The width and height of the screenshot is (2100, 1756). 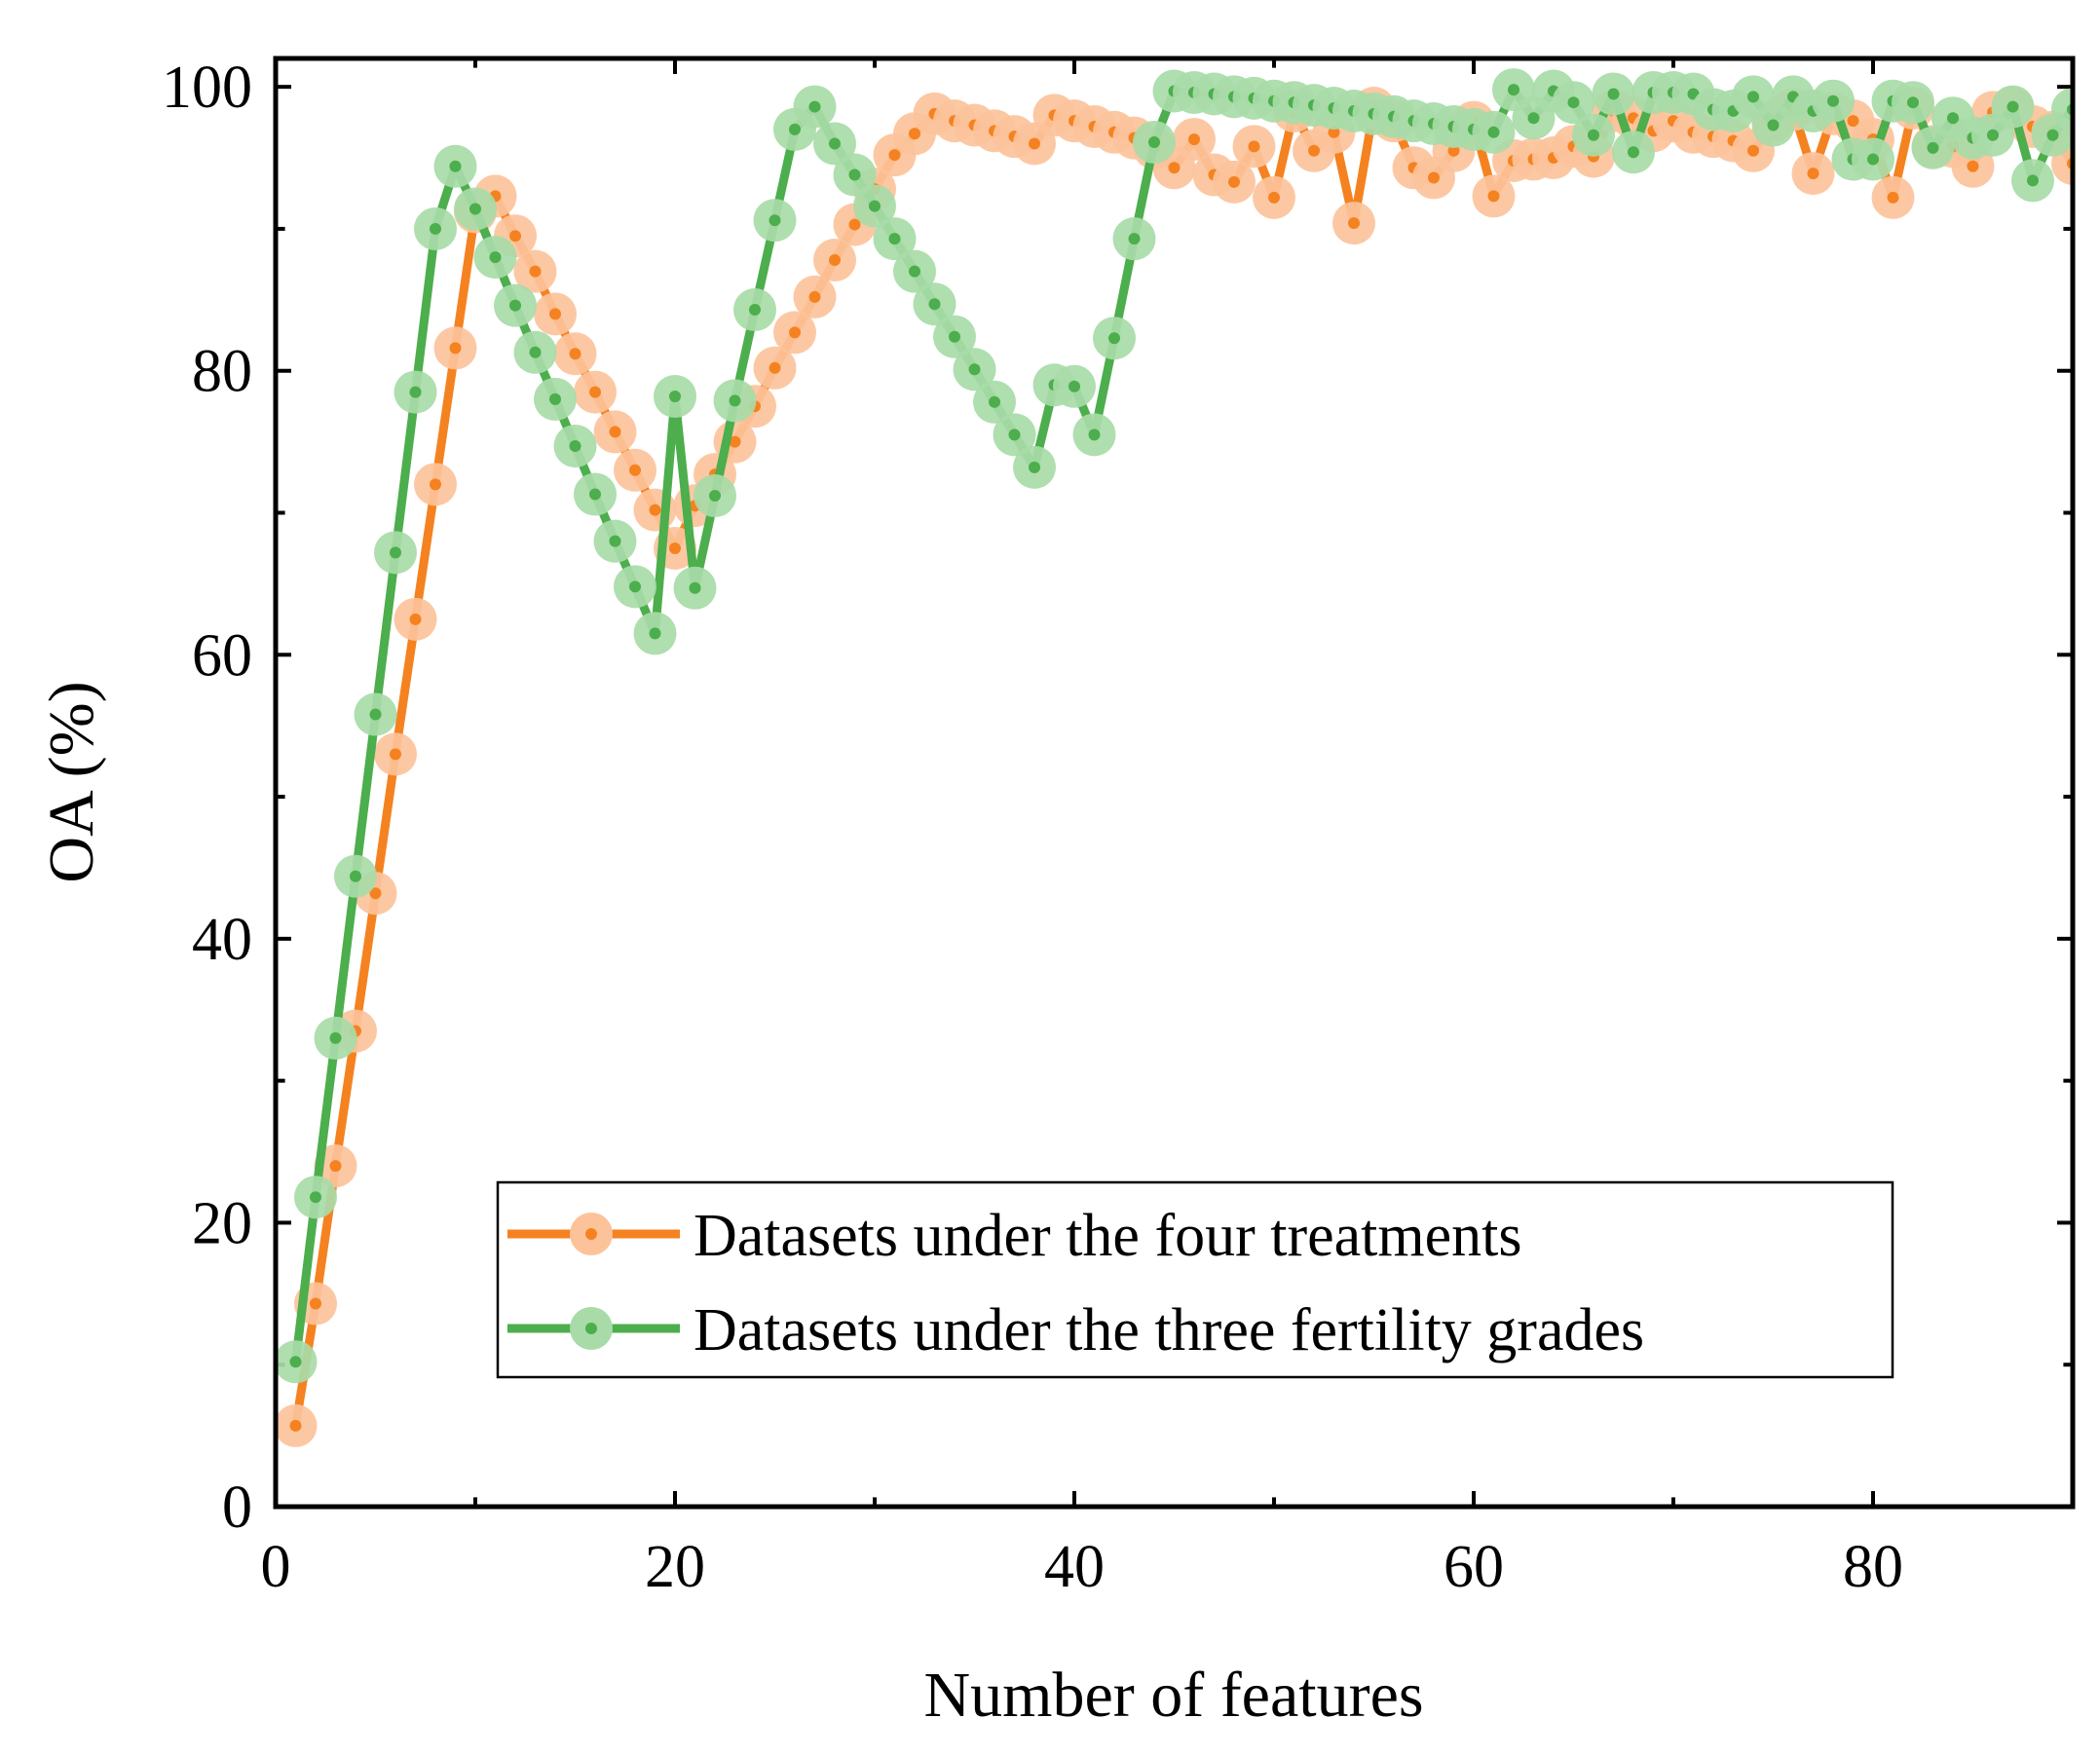 I want to click on legend-marker-dot-three-fertility-grades, so click(x=591, y=1328).